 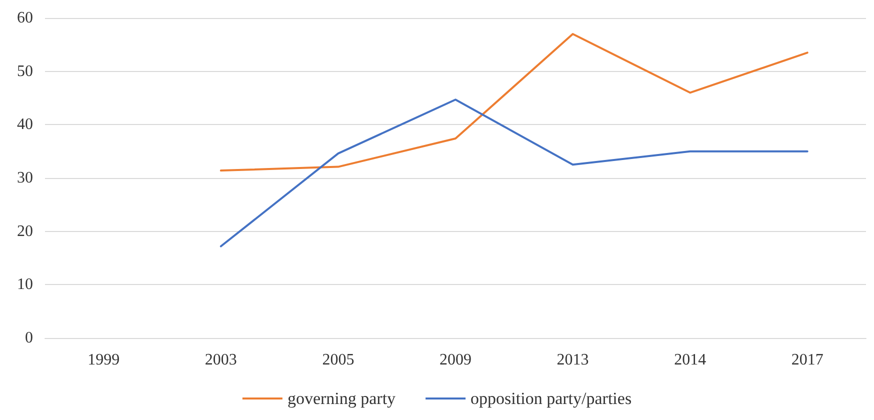 What do you see at coordinates (104, 360) in the screenshot?
I see `x-tick-label: 1999` at bounding box center [104, 360].